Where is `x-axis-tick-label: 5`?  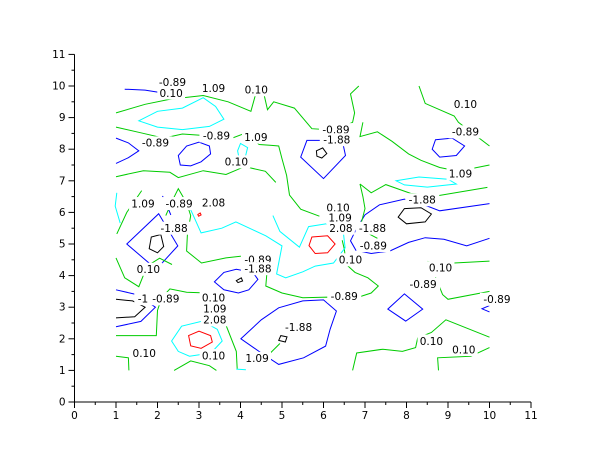 x-axis-tick-label: 5 is located at coordinates (282, 416).